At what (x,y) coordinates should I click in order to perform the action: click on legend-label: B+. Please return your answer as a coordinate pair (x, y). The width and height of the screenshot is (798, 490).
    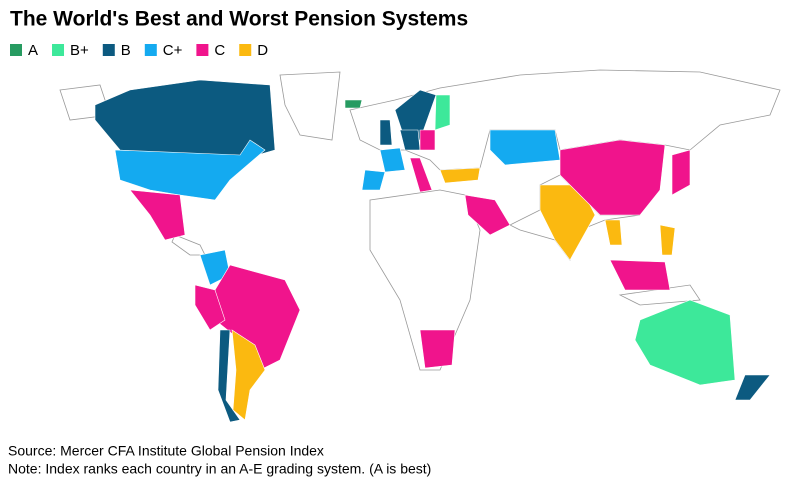
    Looking at the image, I should click on (79, 50).